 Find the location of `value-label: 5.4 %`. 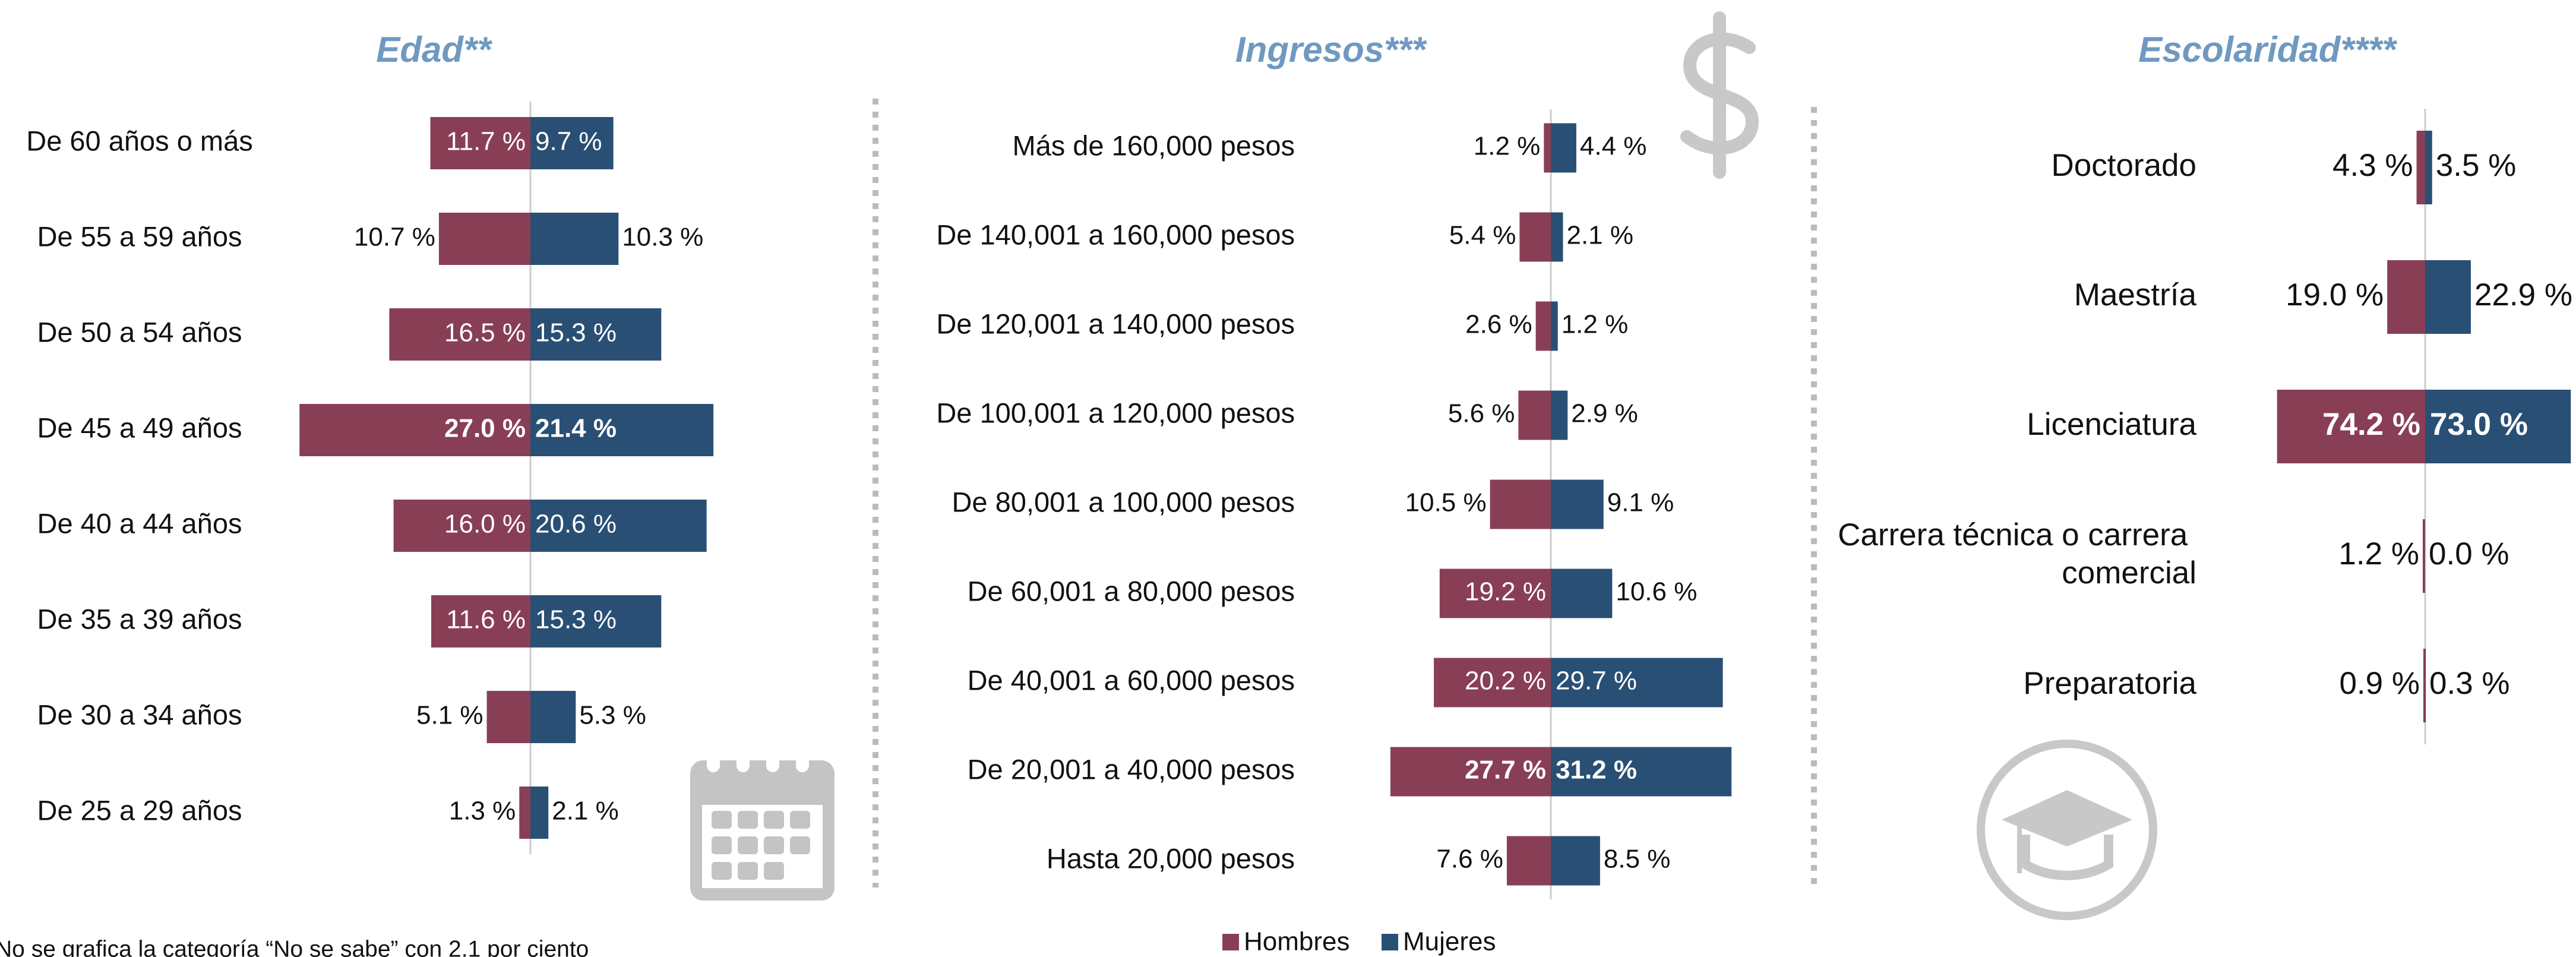

value-label: 5.4 % is located at coordinates (1482, 235).